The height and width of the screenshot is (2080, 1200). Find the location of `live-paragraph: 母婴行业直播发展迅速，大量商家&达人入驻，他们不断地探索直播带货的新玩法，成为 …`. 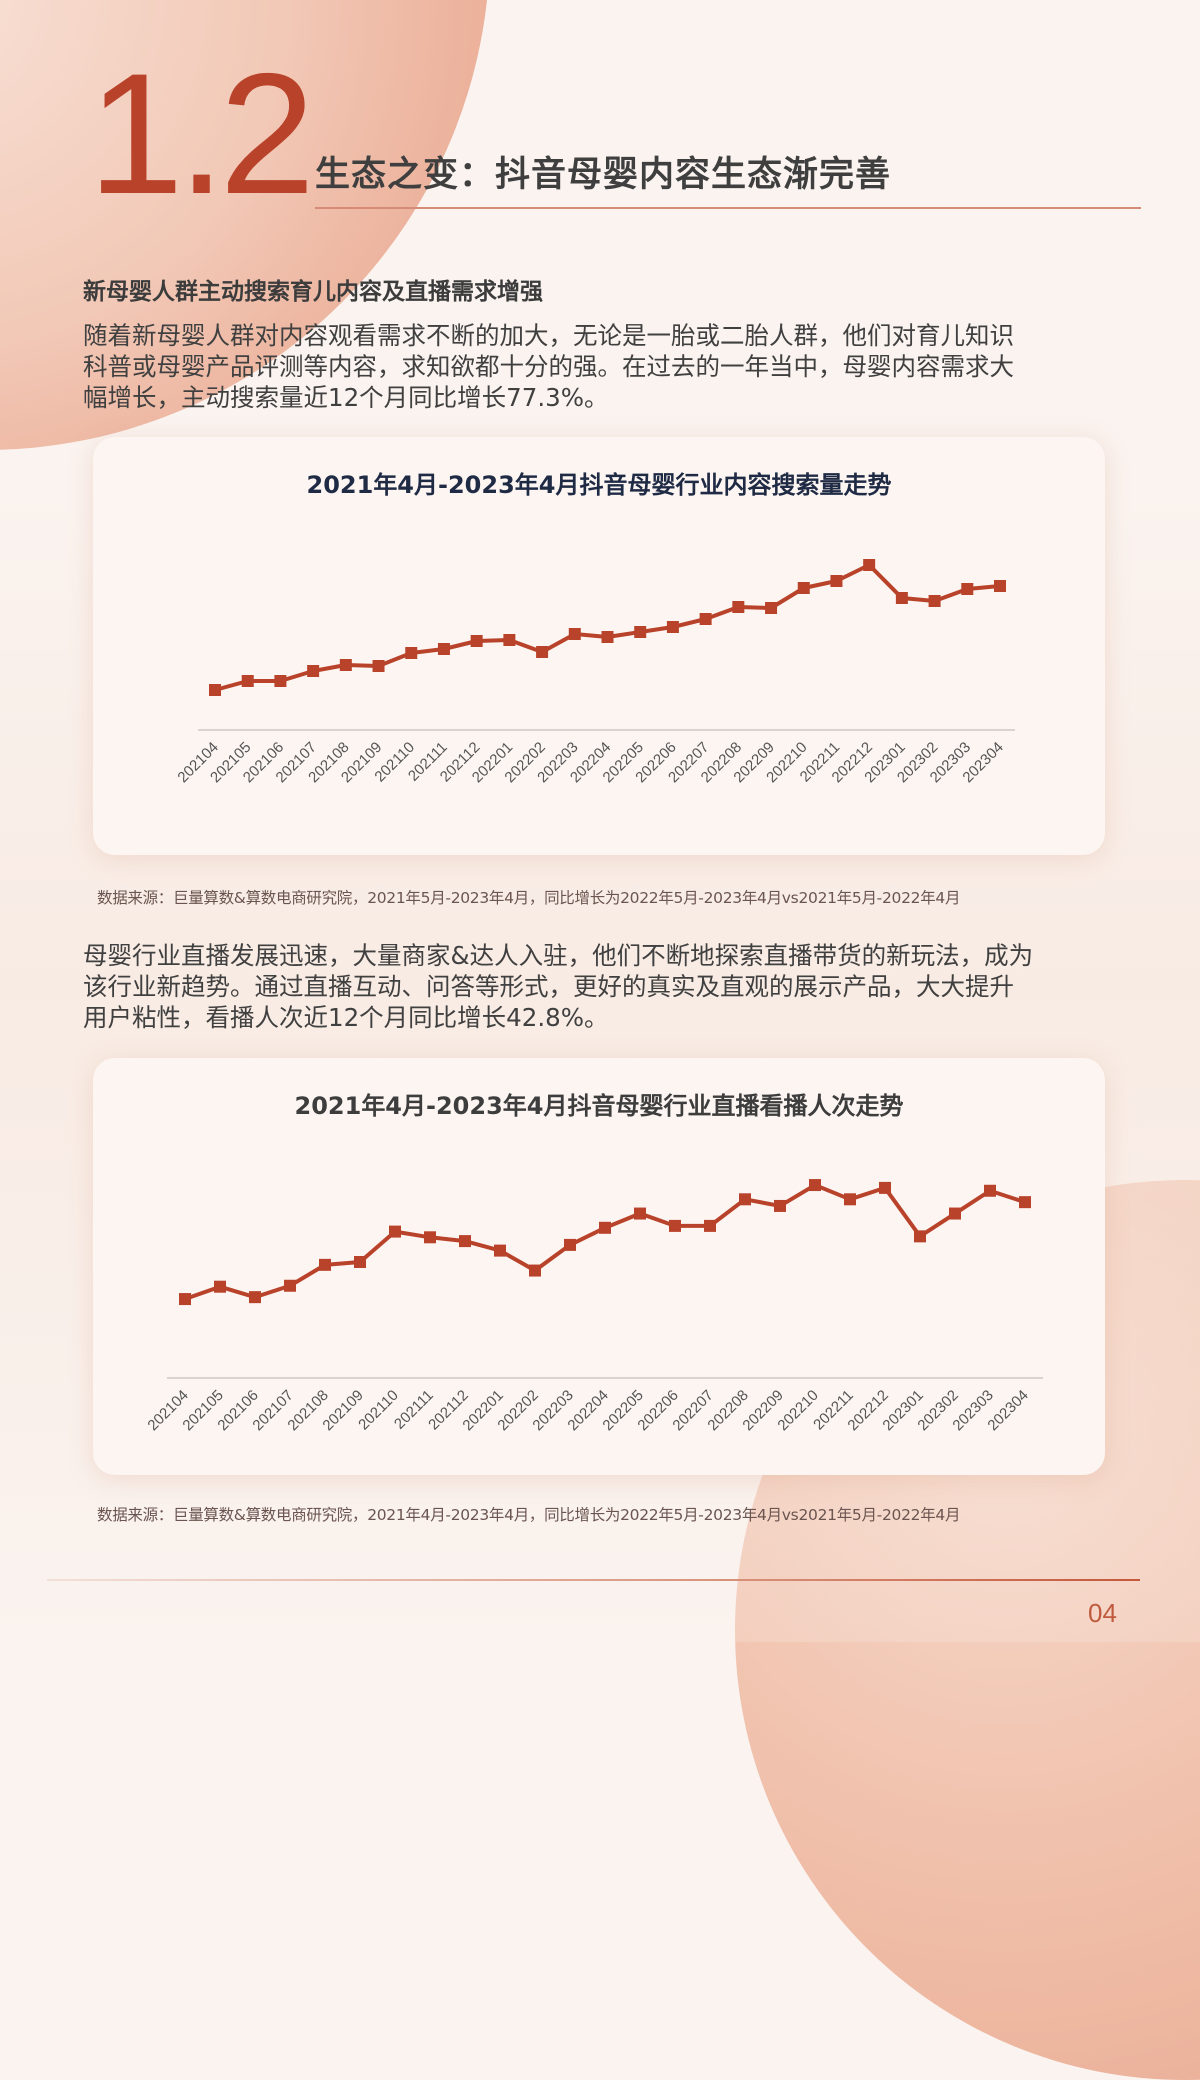

live-paragraph: 母婴行业直播发展迅速，大量商家&达人入驻，他们不断地探索直播带货的新玩法，成为 … is located at coordinates (608, 986).